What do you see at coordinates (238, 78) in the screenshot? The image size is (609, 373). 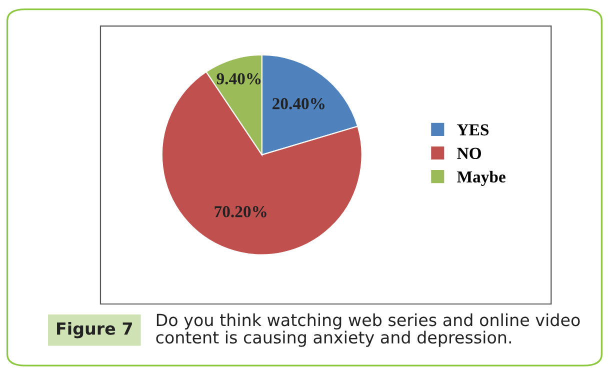 I see `data-label: 9.40%` at bounding box center [238, 78].